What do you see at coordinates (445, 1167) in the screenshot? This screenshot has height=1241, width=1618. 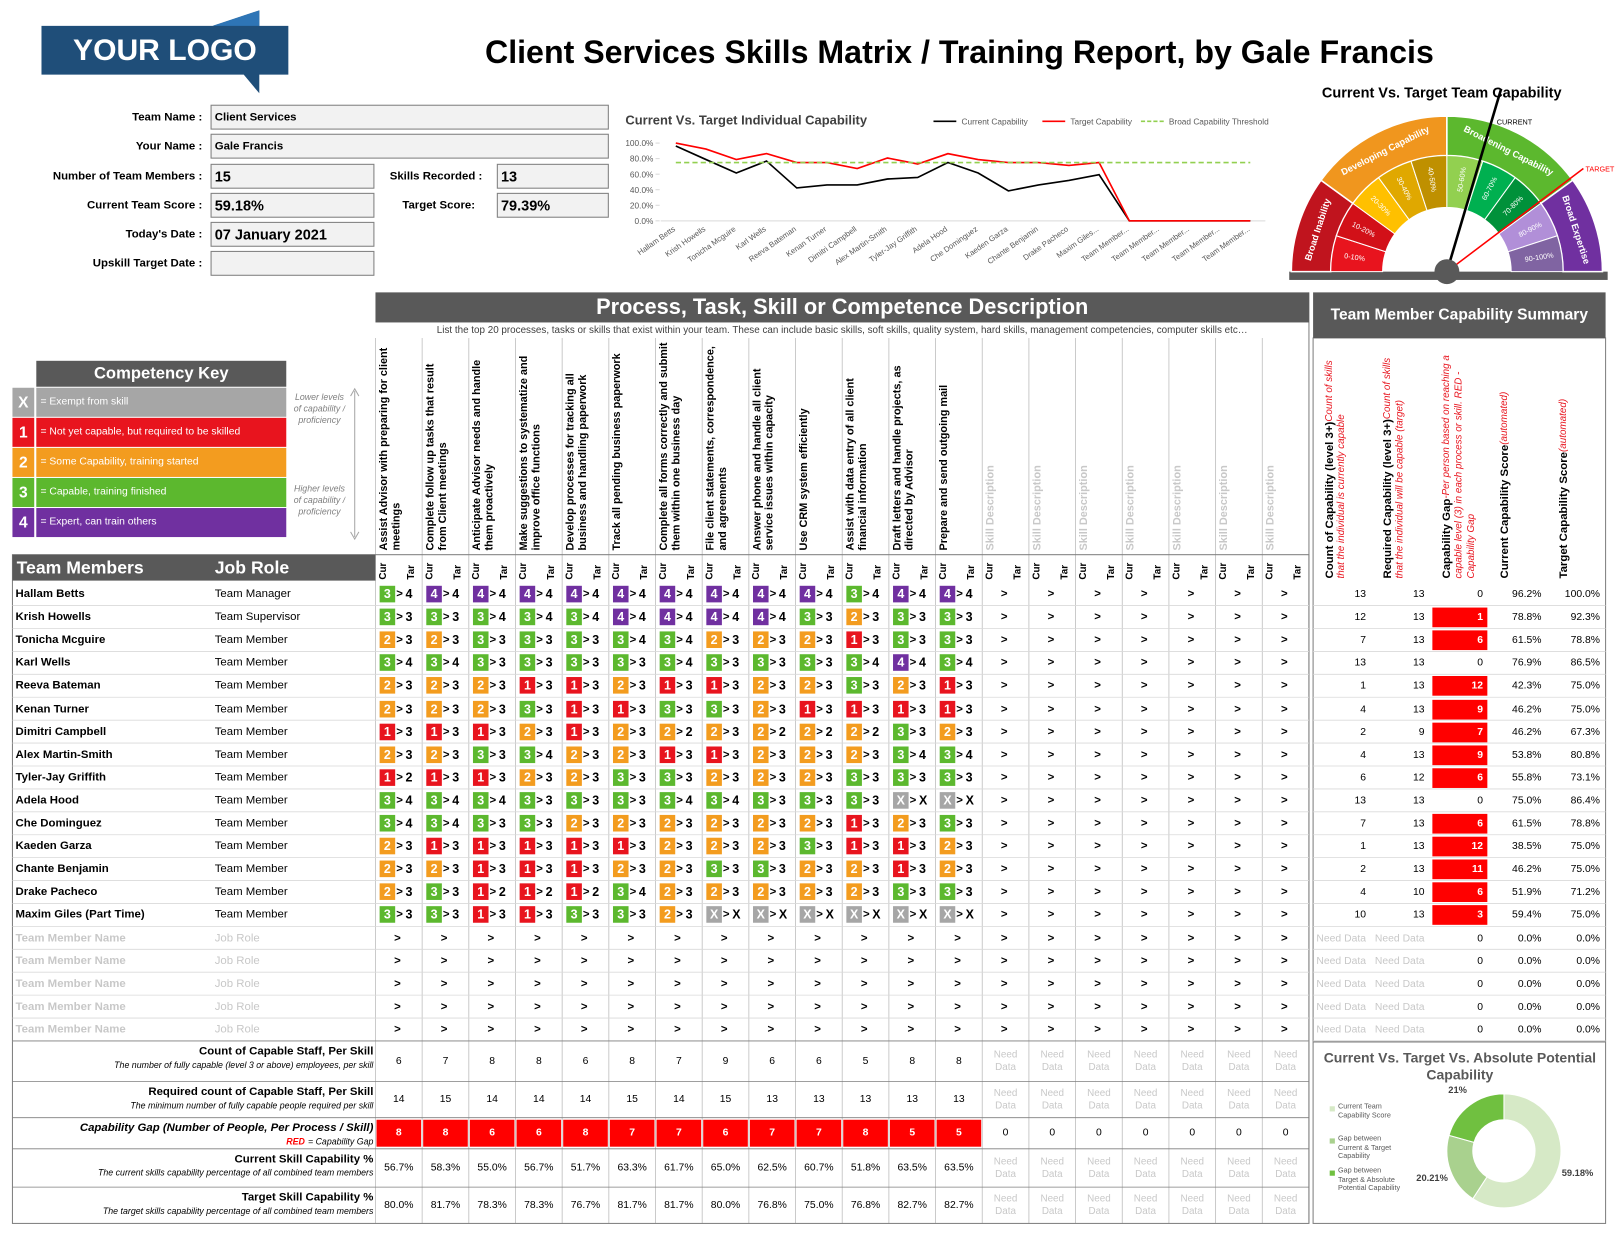 I see `total-value: 58.3%` at bounding box center [445, 1167].